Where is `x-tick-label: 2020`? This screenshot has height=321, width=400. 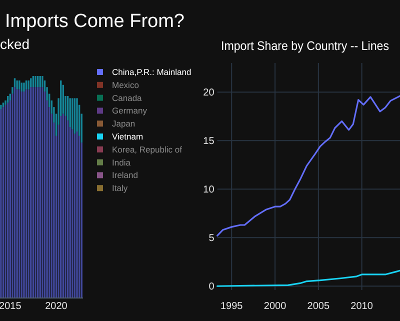
x-tick-label: 2020 is located at coordinates (56, 306).